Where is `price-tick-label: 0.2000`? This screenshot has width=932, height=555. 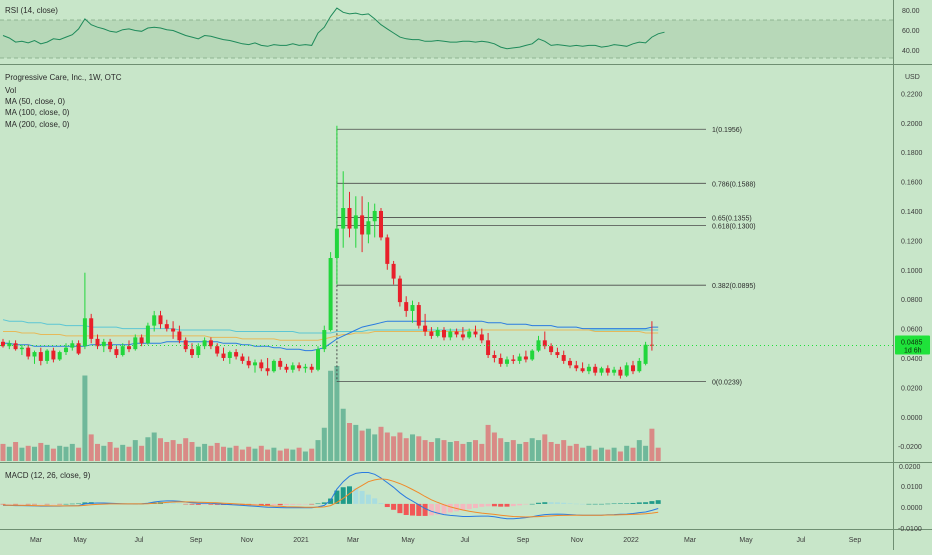
price-tick-label: 0.2000 is located at coordinates (912, 124).